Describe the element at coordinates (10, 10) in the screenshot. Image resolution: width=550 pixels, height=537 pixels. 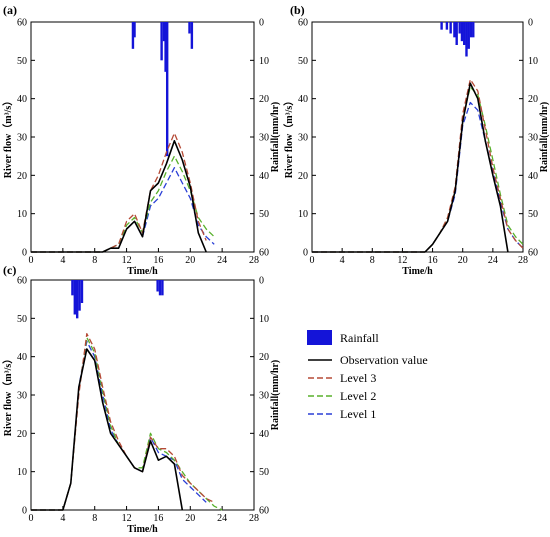
I see `panel-label: (a)` at that location.